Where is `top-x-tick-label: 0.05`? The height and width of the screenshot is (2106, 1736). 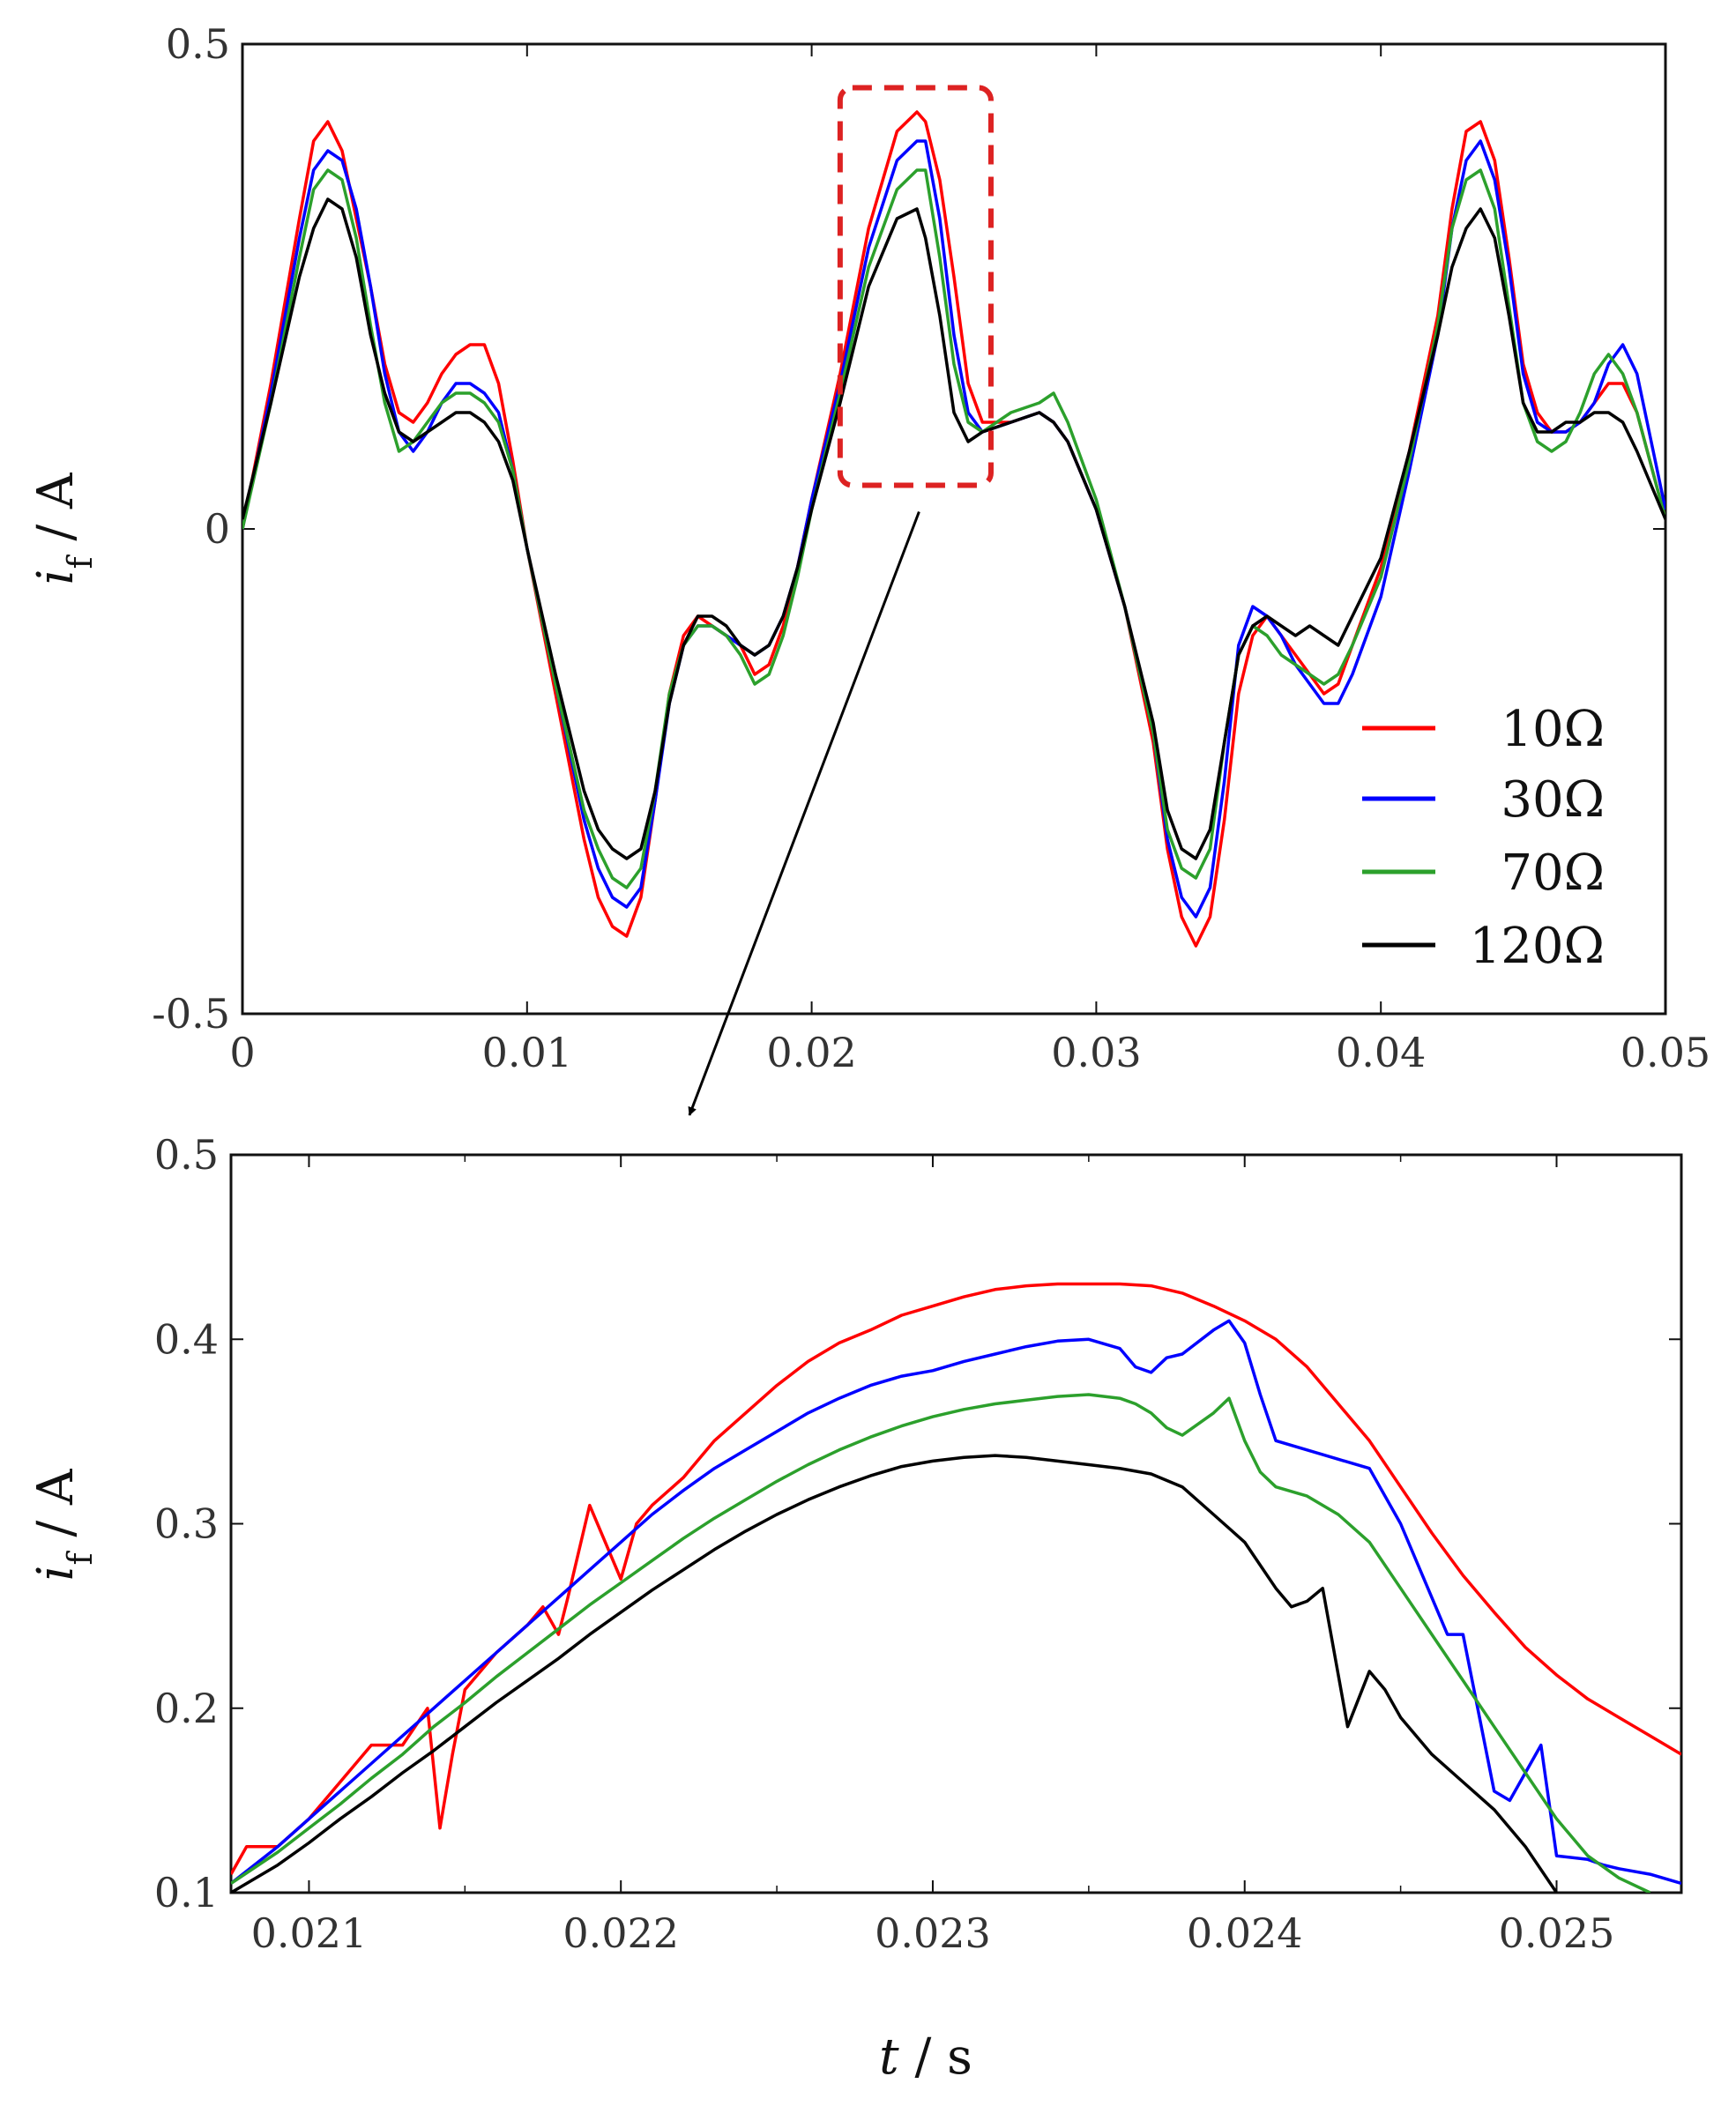 top-x-tick-label: 0.05 is located at coordinates (1665, 1052).